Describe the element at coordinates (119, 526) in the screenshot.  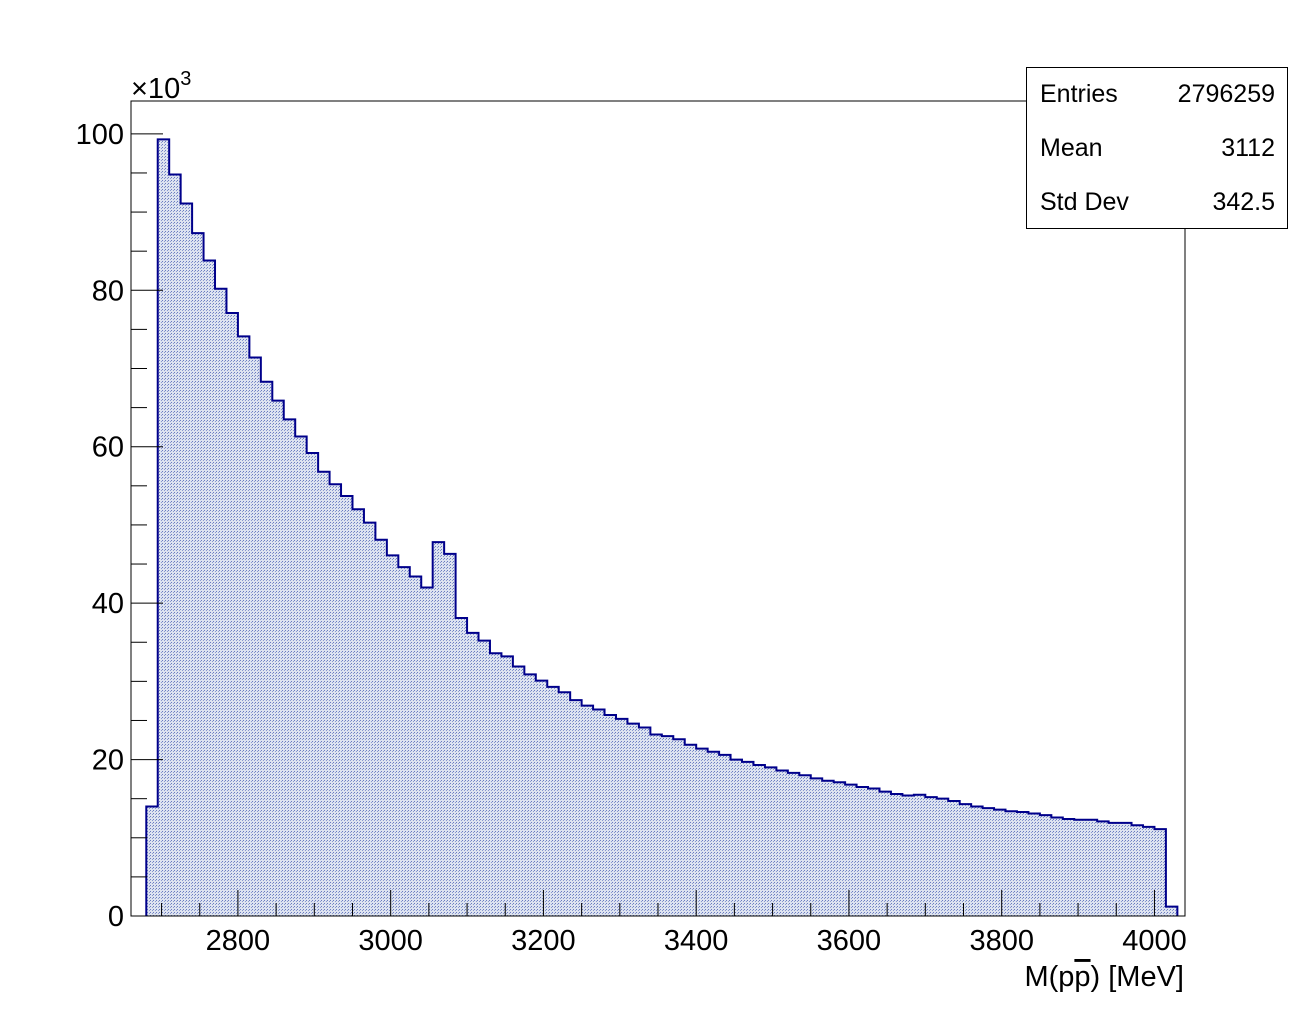
I see `y-axis-ticks: 0 20 40 60 80 100` at that location.